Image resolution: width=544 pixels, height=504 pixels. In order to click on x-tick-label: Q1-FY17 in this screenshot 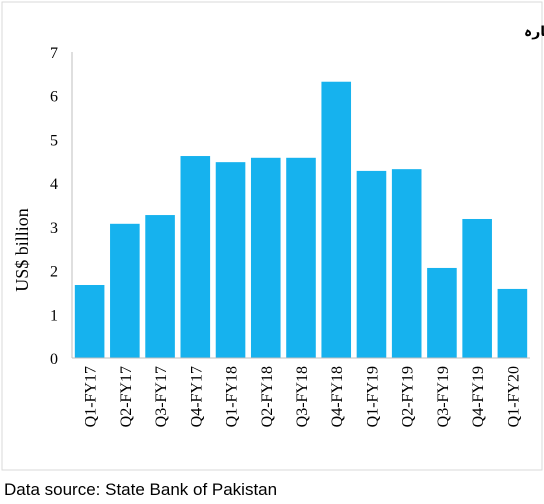, I will do `click(91, 396)`.